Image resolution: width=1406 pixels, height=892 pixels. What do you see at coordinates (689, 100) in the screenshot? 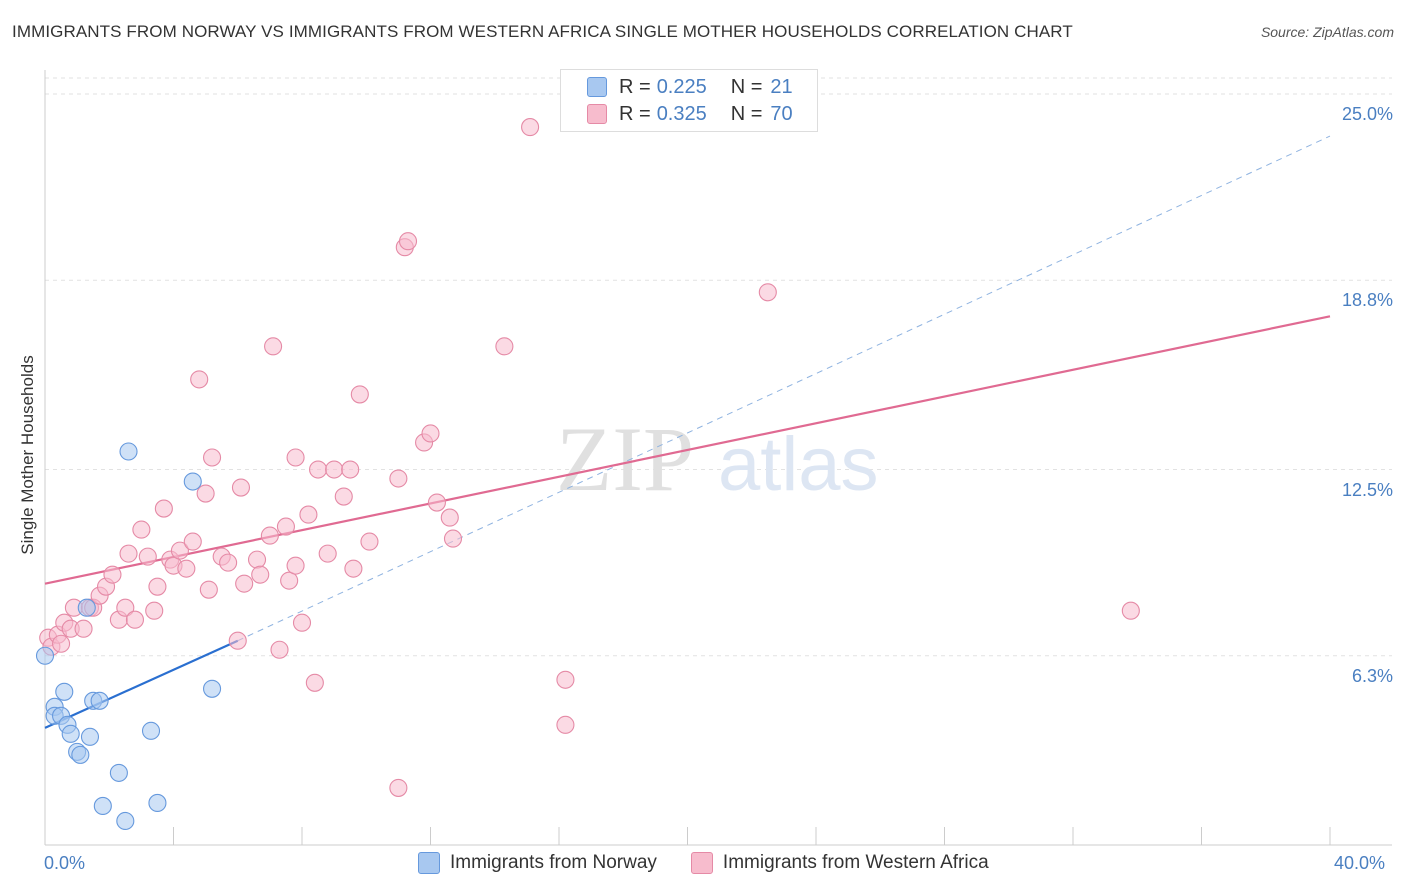
I see `correlation-legend: R = 0.225 N = 21 R = 0.325 N = 70` at bounding box center [689, 100].